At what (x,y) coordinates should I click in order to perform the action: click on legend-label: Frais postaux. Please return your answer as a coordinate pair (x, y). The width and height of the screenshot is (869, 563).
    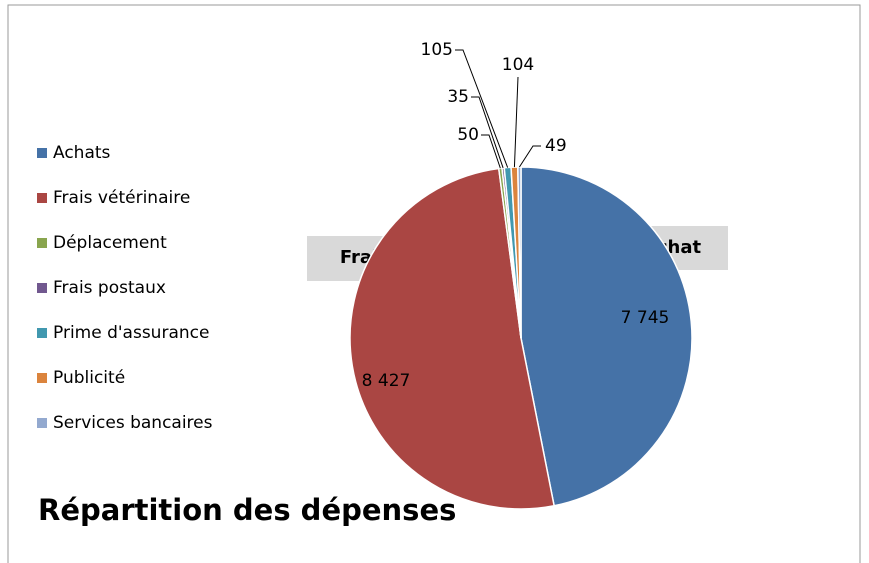
    Looking at the image, I should click on (109, 288).